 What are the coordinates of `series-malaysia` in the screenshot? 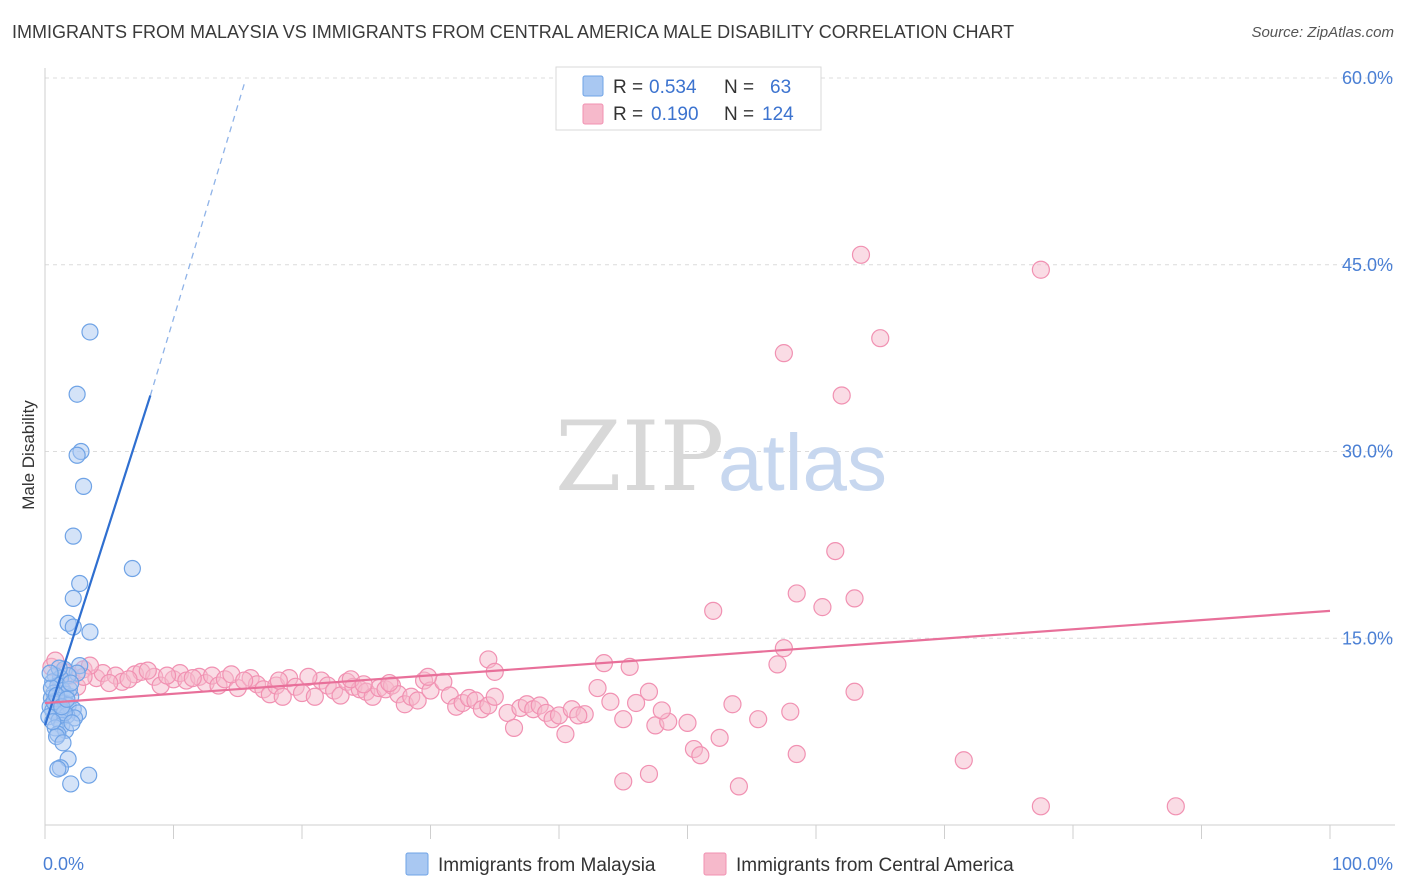 It's located at (90, 558).